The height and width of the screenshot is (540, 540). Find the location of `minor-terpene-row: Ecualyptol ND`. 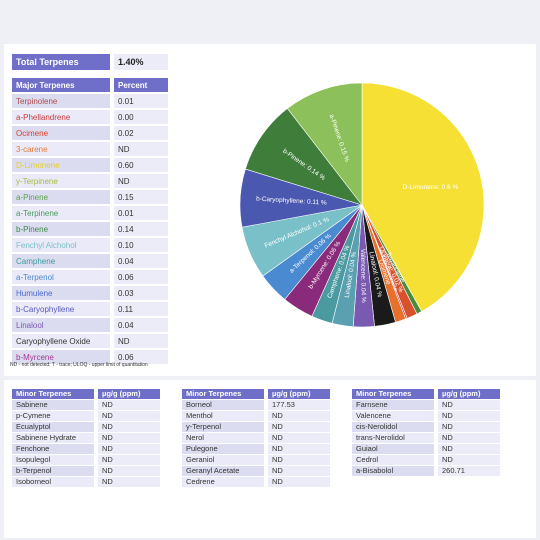

minor-terpene-row: Ecualyptol ND is located at coordinates (86, 427).